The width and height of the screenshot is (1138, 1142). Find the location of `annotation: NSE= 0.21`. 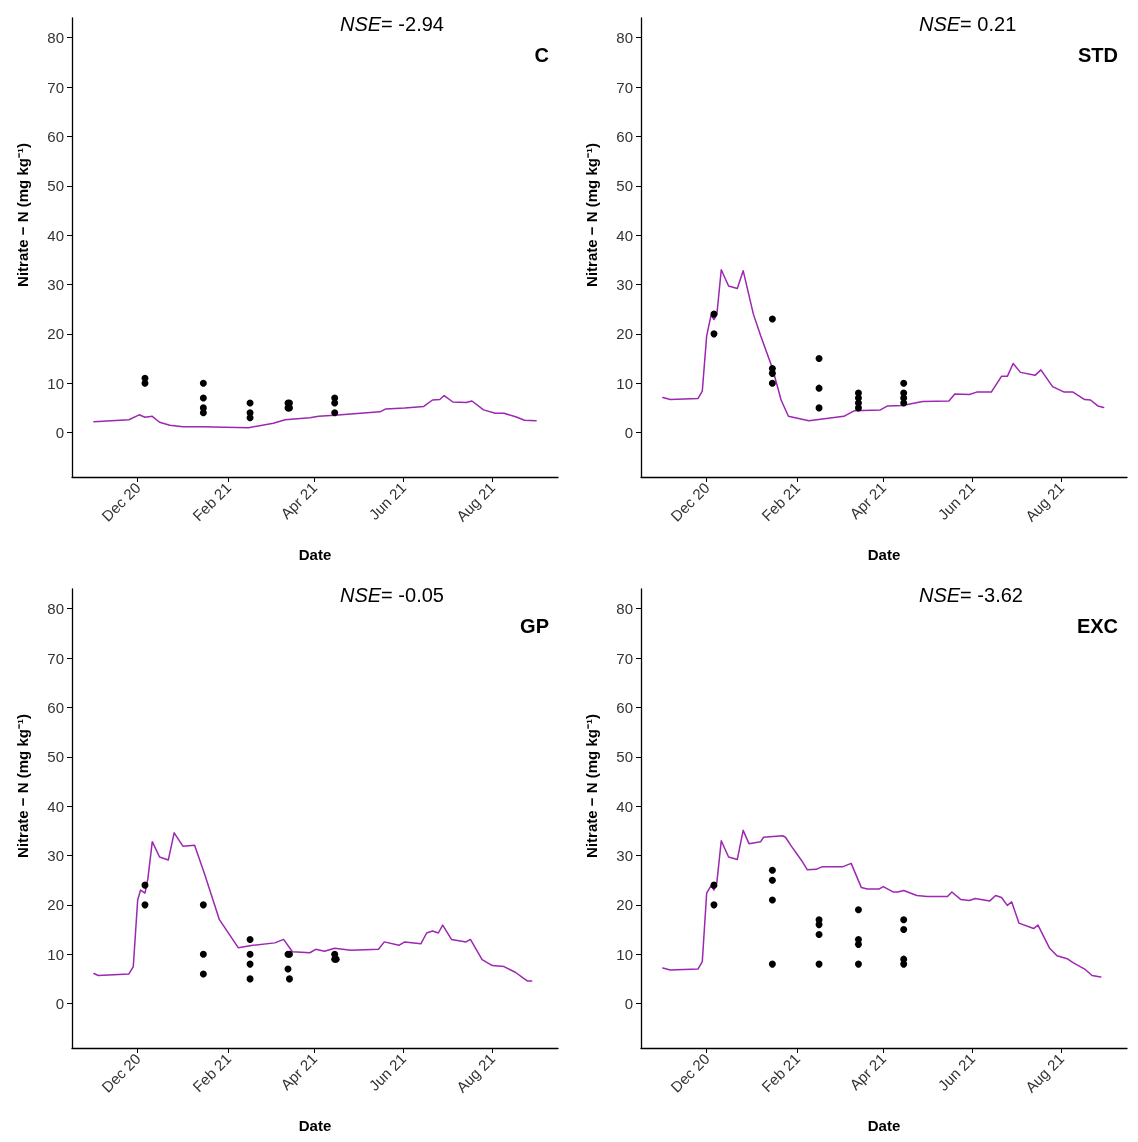

annotation: NSE= 0.21 is located at coordinates (968, 24).